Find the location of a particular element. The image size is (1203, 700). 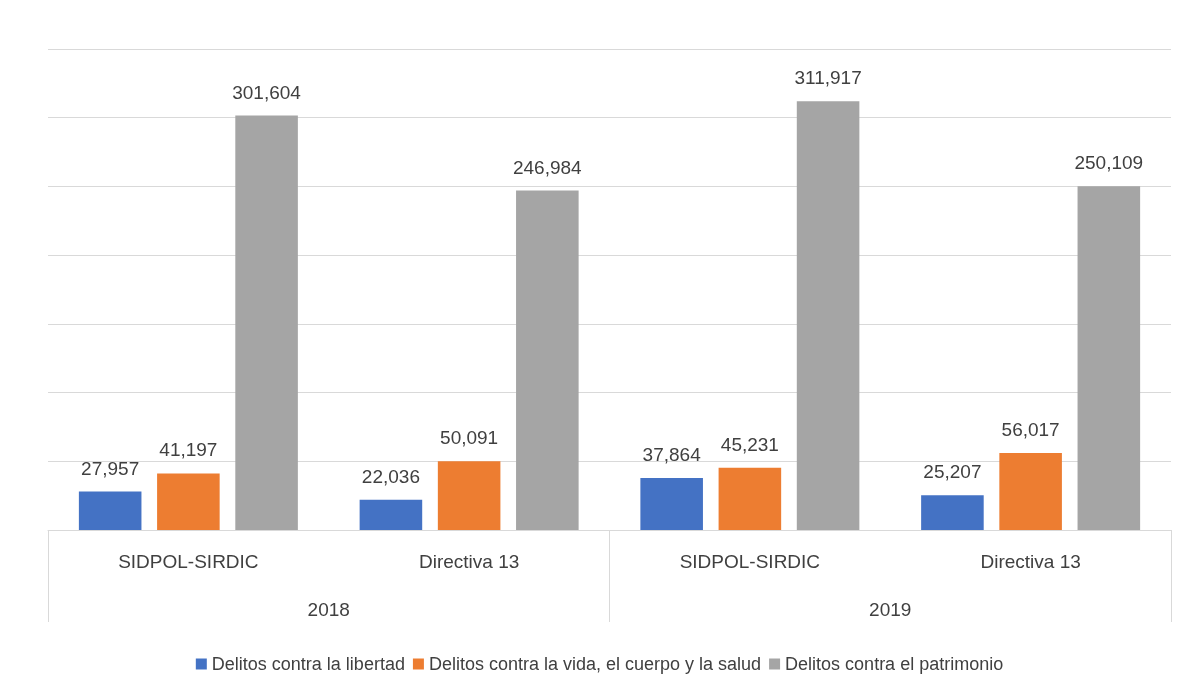

legend-label: Delitos contra la libertad is located at coordinates (308, 664).